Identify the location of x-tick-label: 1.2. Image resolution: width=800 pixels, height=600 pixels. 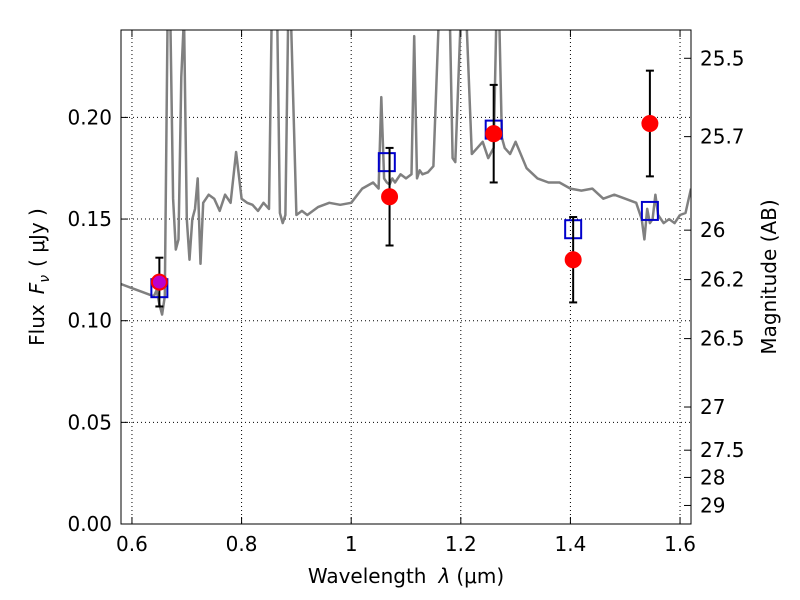
(461, 544).